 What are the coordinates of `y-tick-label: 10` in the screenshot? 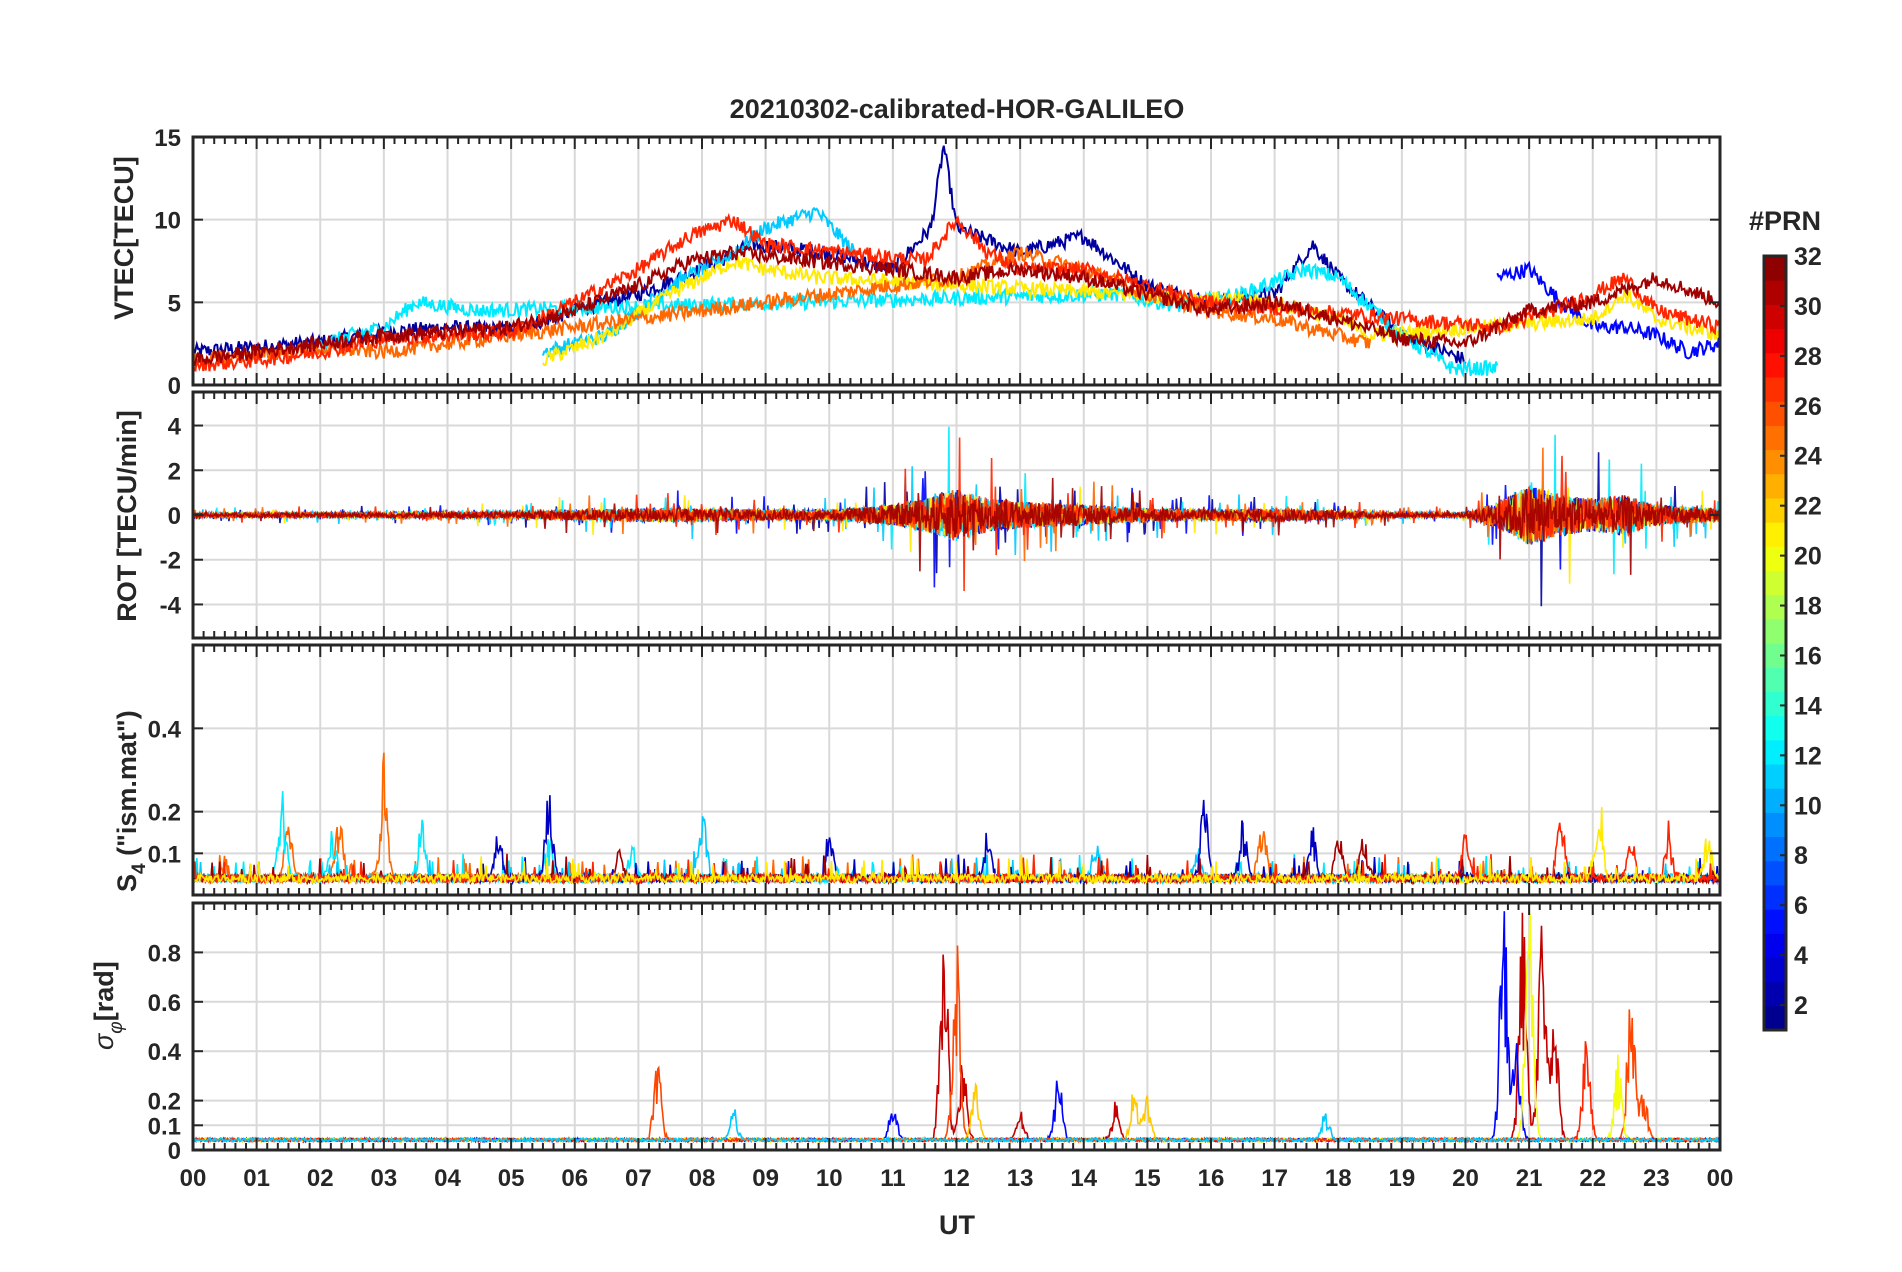 It's located at (167, 221).